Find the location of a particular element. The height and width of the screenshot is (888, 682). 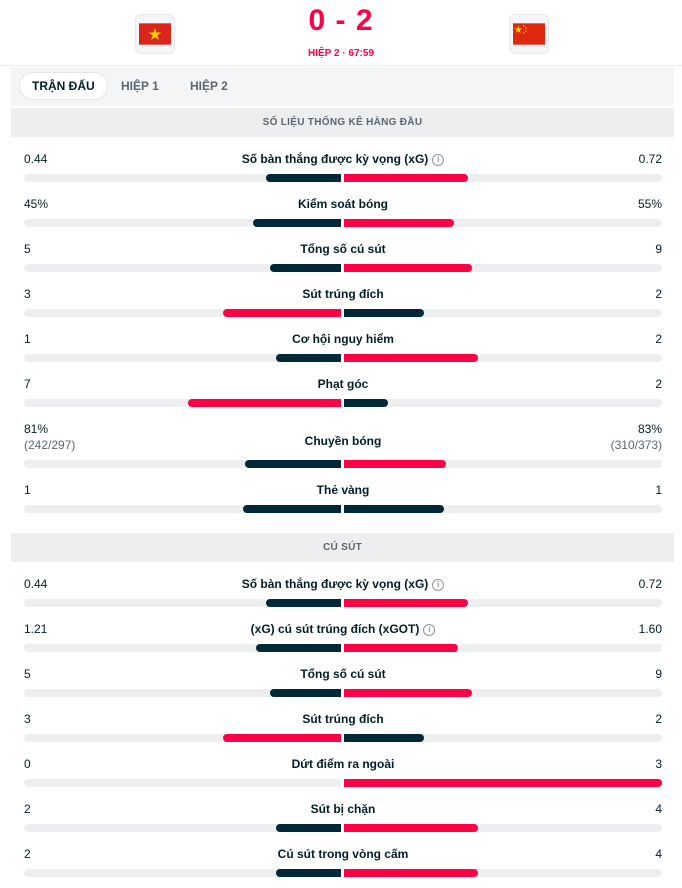

stat-label: Số bàn thắng được kỳ vọng (xG) i is located at coordinates (343, 584).